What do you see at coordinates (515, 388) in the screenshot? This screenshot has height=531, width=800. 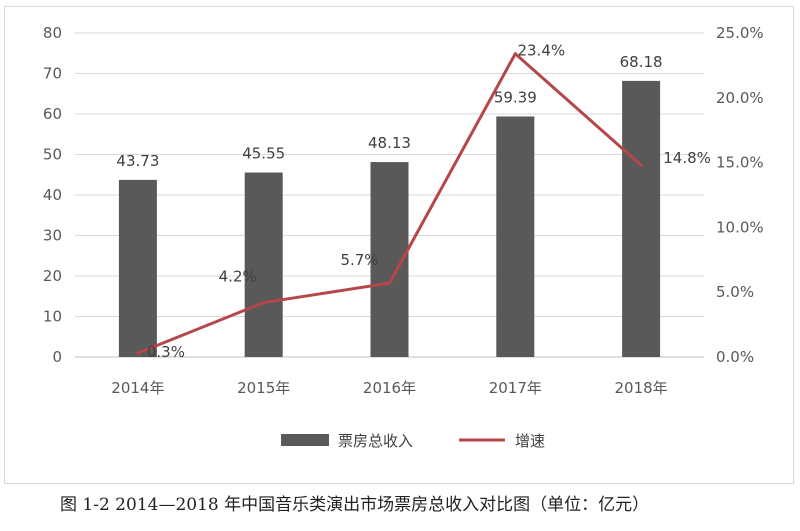 I see `x-axis-tick: 2017年` at bounding box center [515, 388].